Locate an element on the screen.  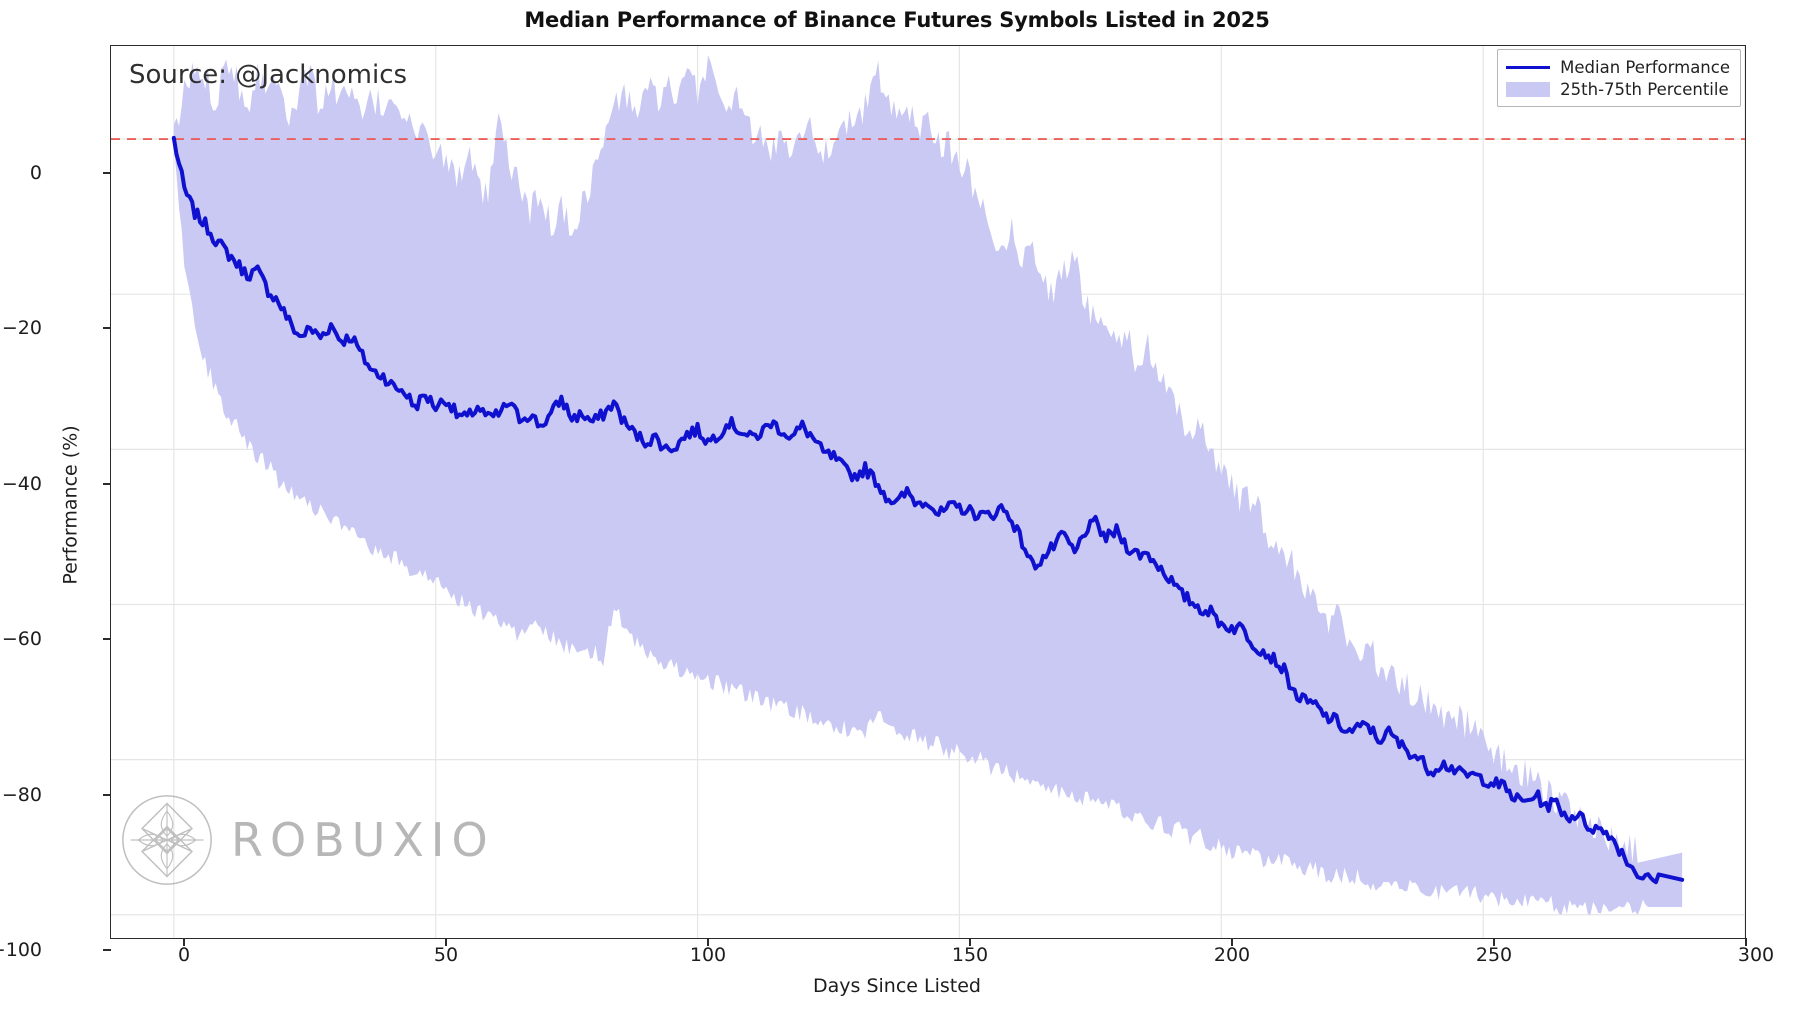
x-tick-label: 100 is located at coordinates (708, 955).